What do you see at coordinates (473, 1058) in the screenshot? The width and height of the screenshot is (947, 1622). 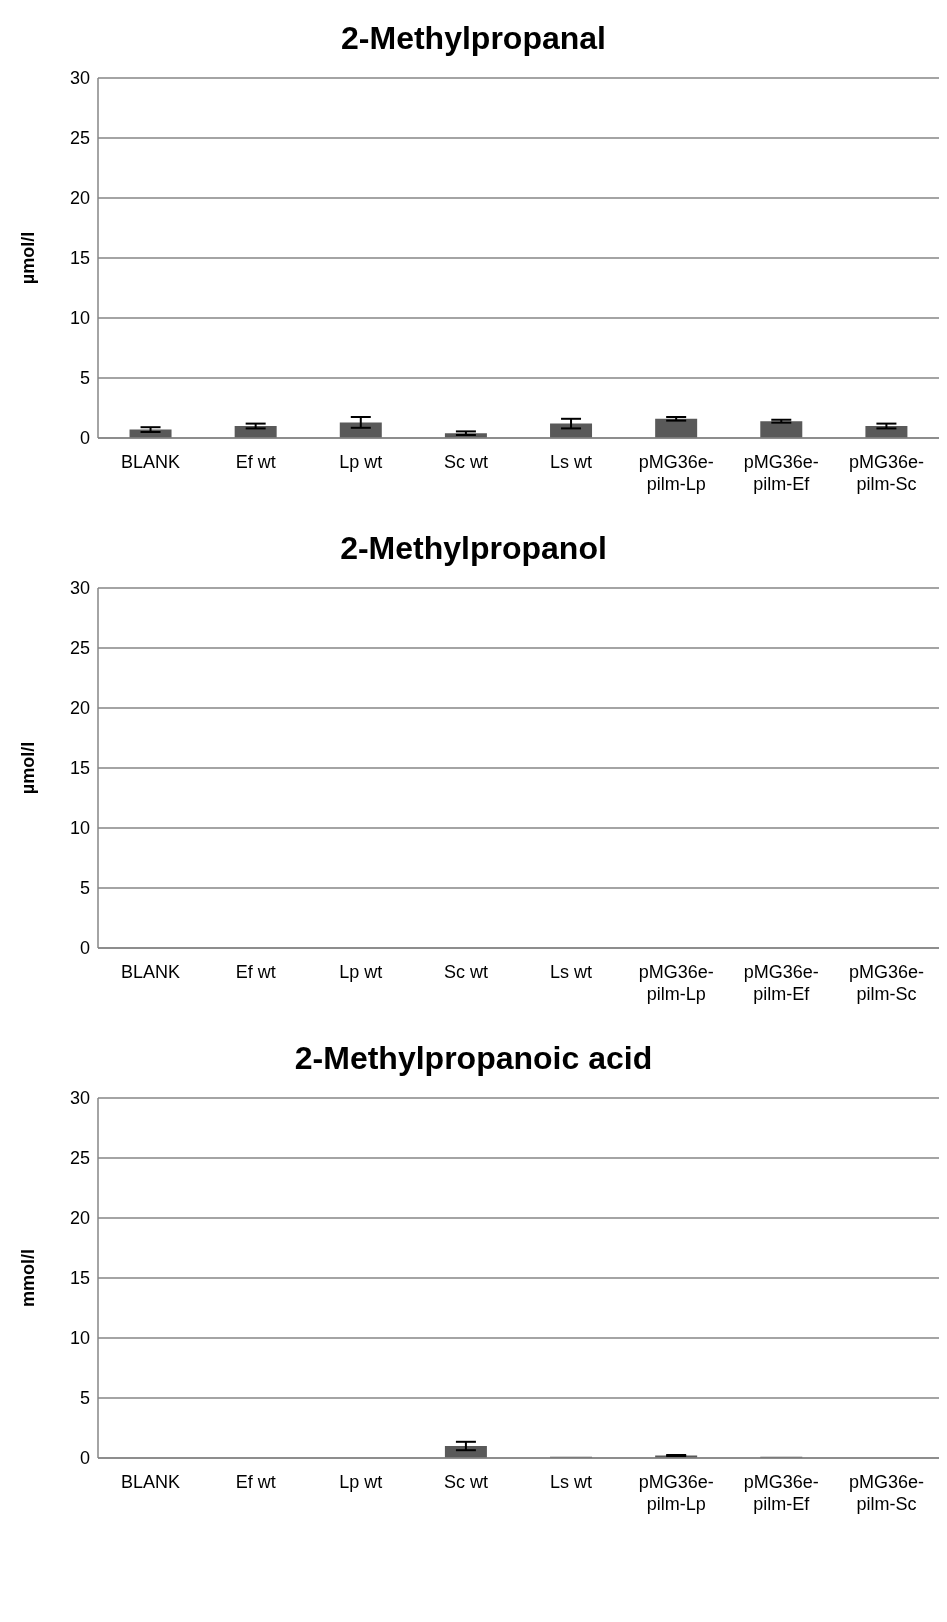 I see `chart-title: 2-Methylpropanoic acid` at bounding box center [473, 1058].